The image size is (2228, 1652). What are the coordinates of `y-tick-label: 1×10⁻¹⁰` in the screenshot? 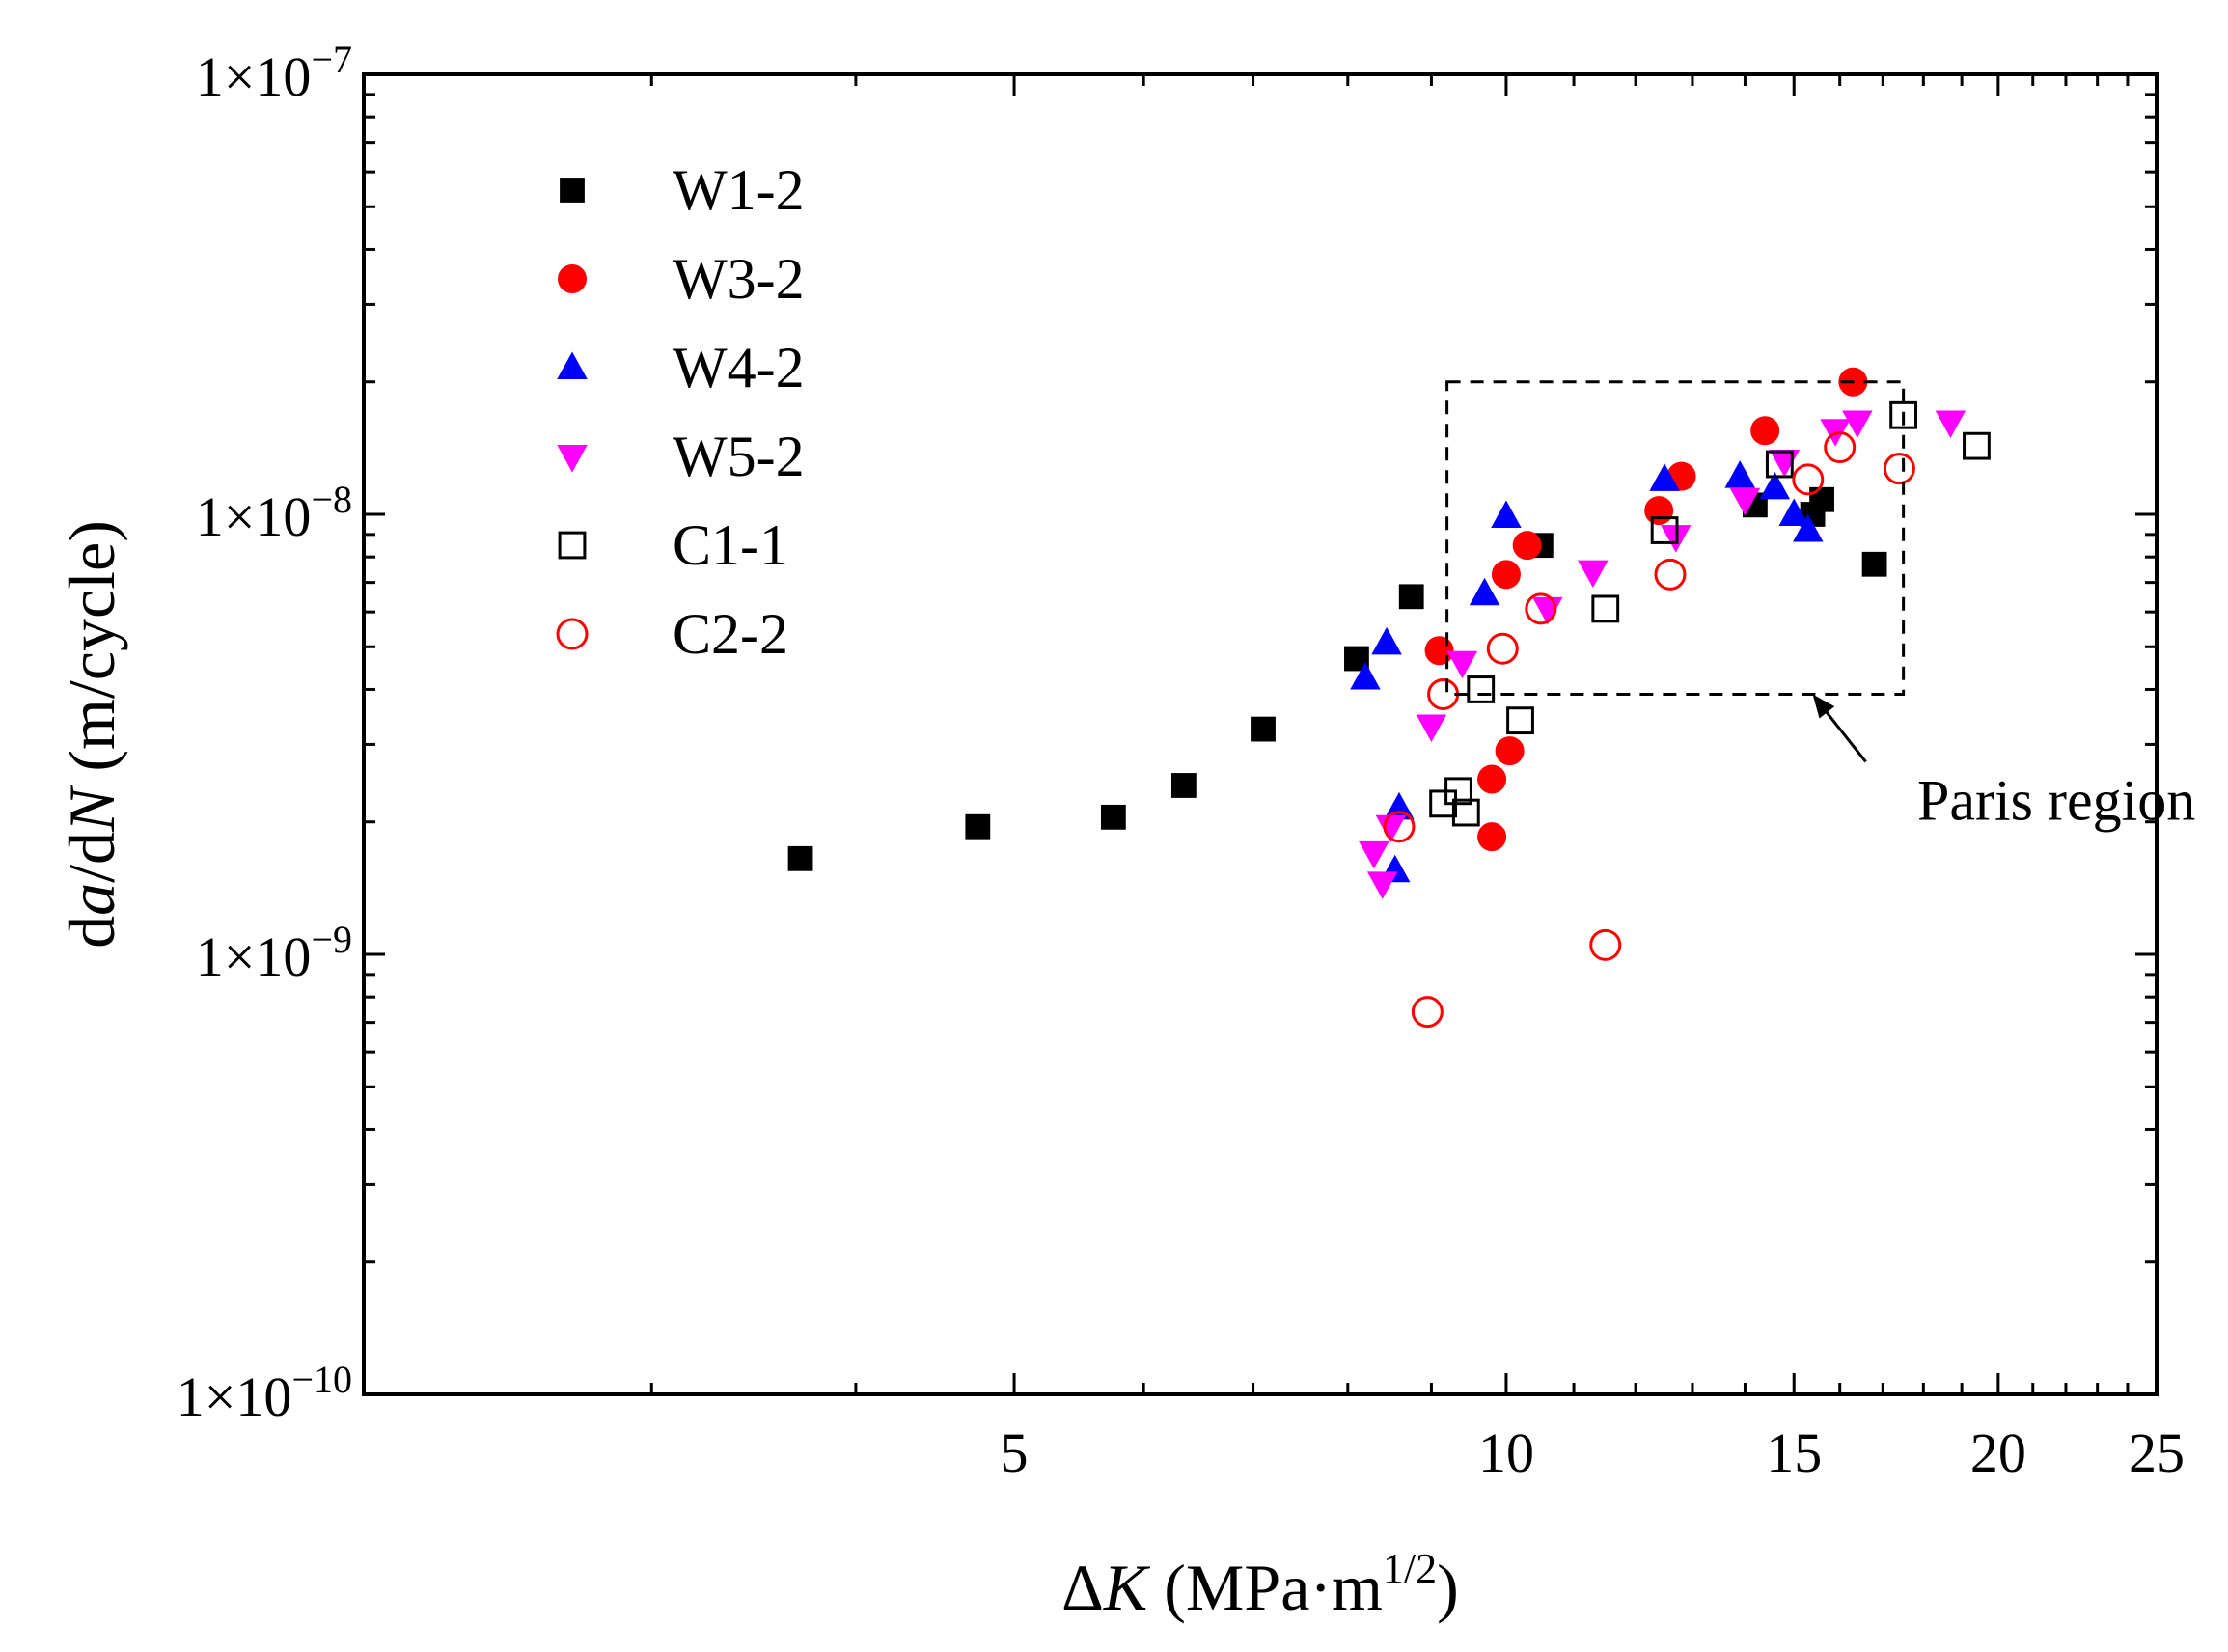 It's located at (264, 1393).